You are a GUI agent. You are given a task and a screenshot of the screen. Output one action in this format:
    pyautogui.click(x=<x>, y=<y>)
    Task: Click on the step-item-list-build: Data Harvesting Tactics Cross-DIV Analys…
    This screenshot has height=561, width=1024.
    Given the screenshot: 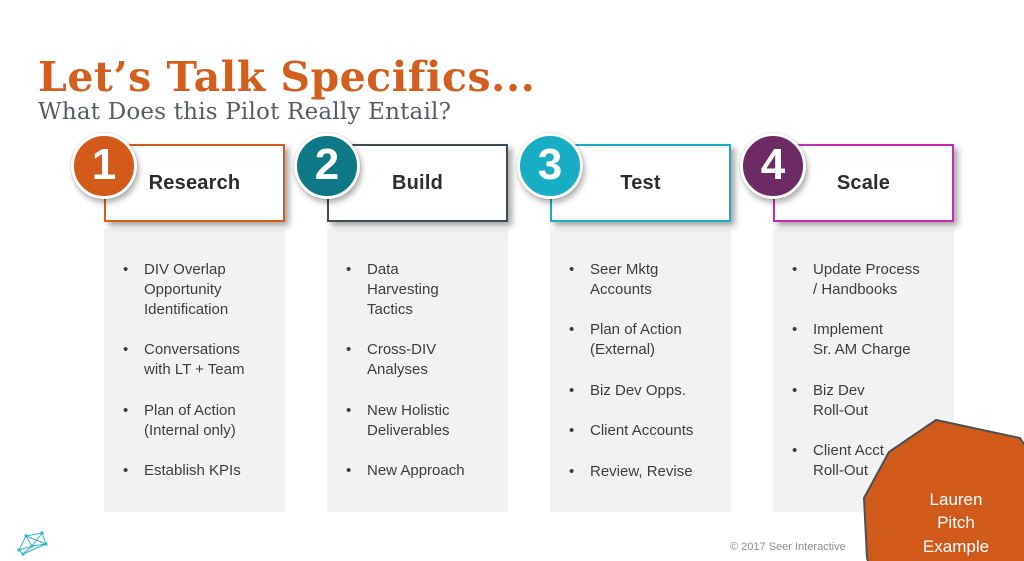 What is the action you would take?
    pyautogui.click(x=417, y=370)
    